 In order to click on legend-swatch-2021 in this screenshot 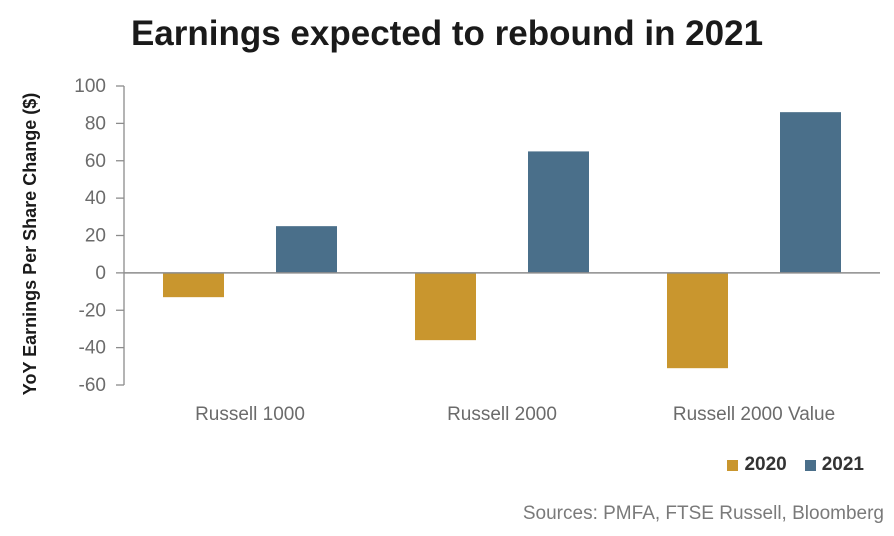, I will do `click(810, 465)`.